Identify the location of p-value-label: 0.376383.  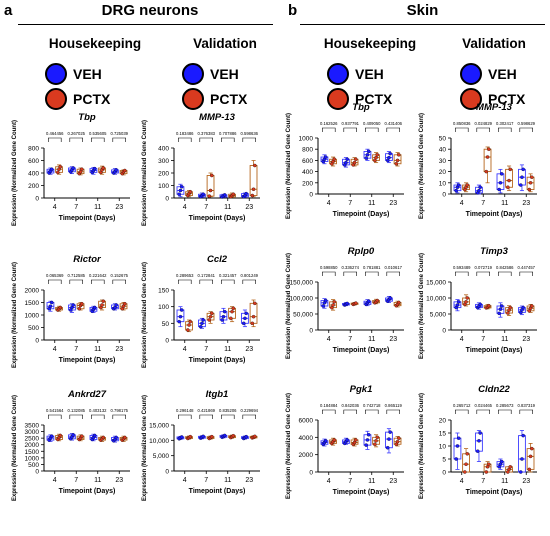
(207, 133).